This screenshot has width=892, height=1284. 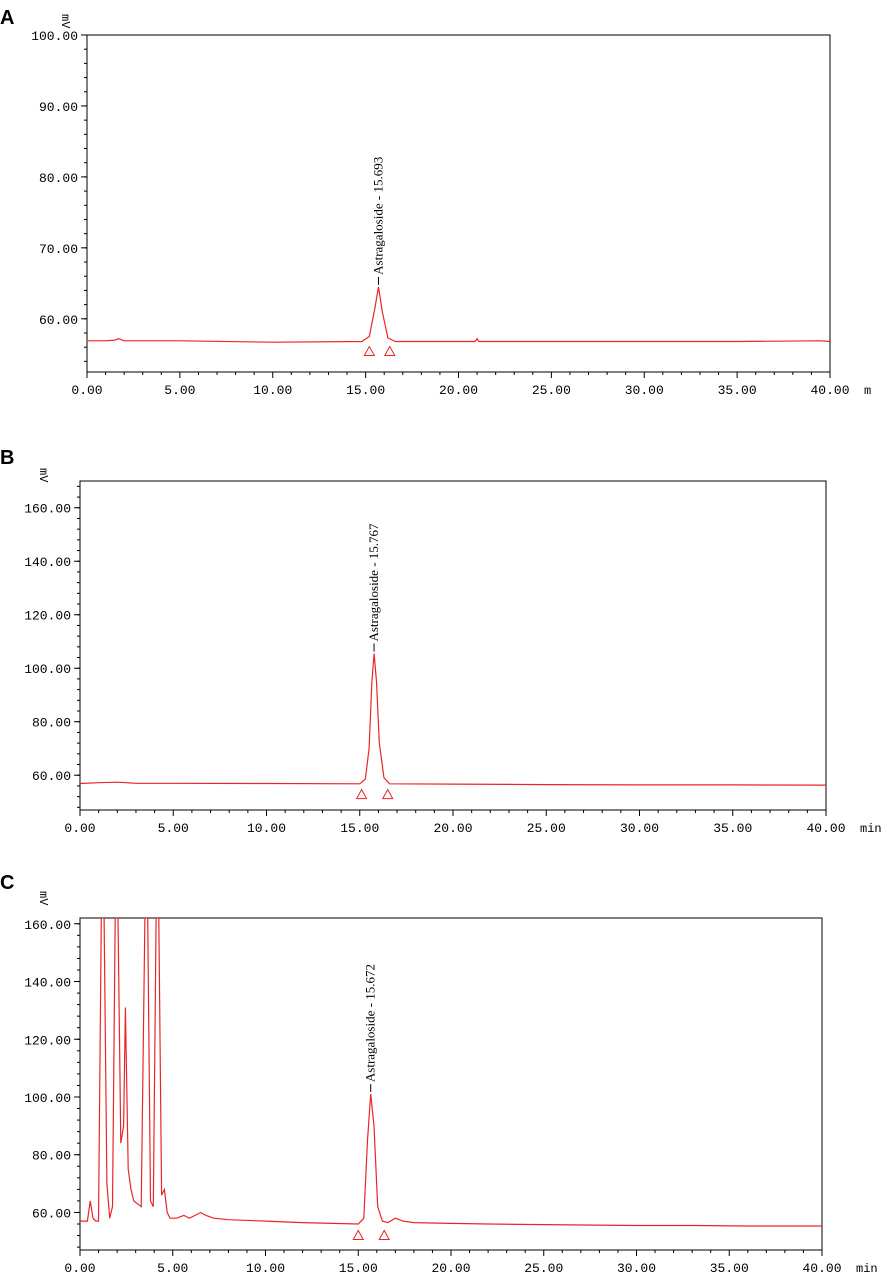 I want to click on peak-label: Astragaloside - 15.672, so click(x=370, y=1023).